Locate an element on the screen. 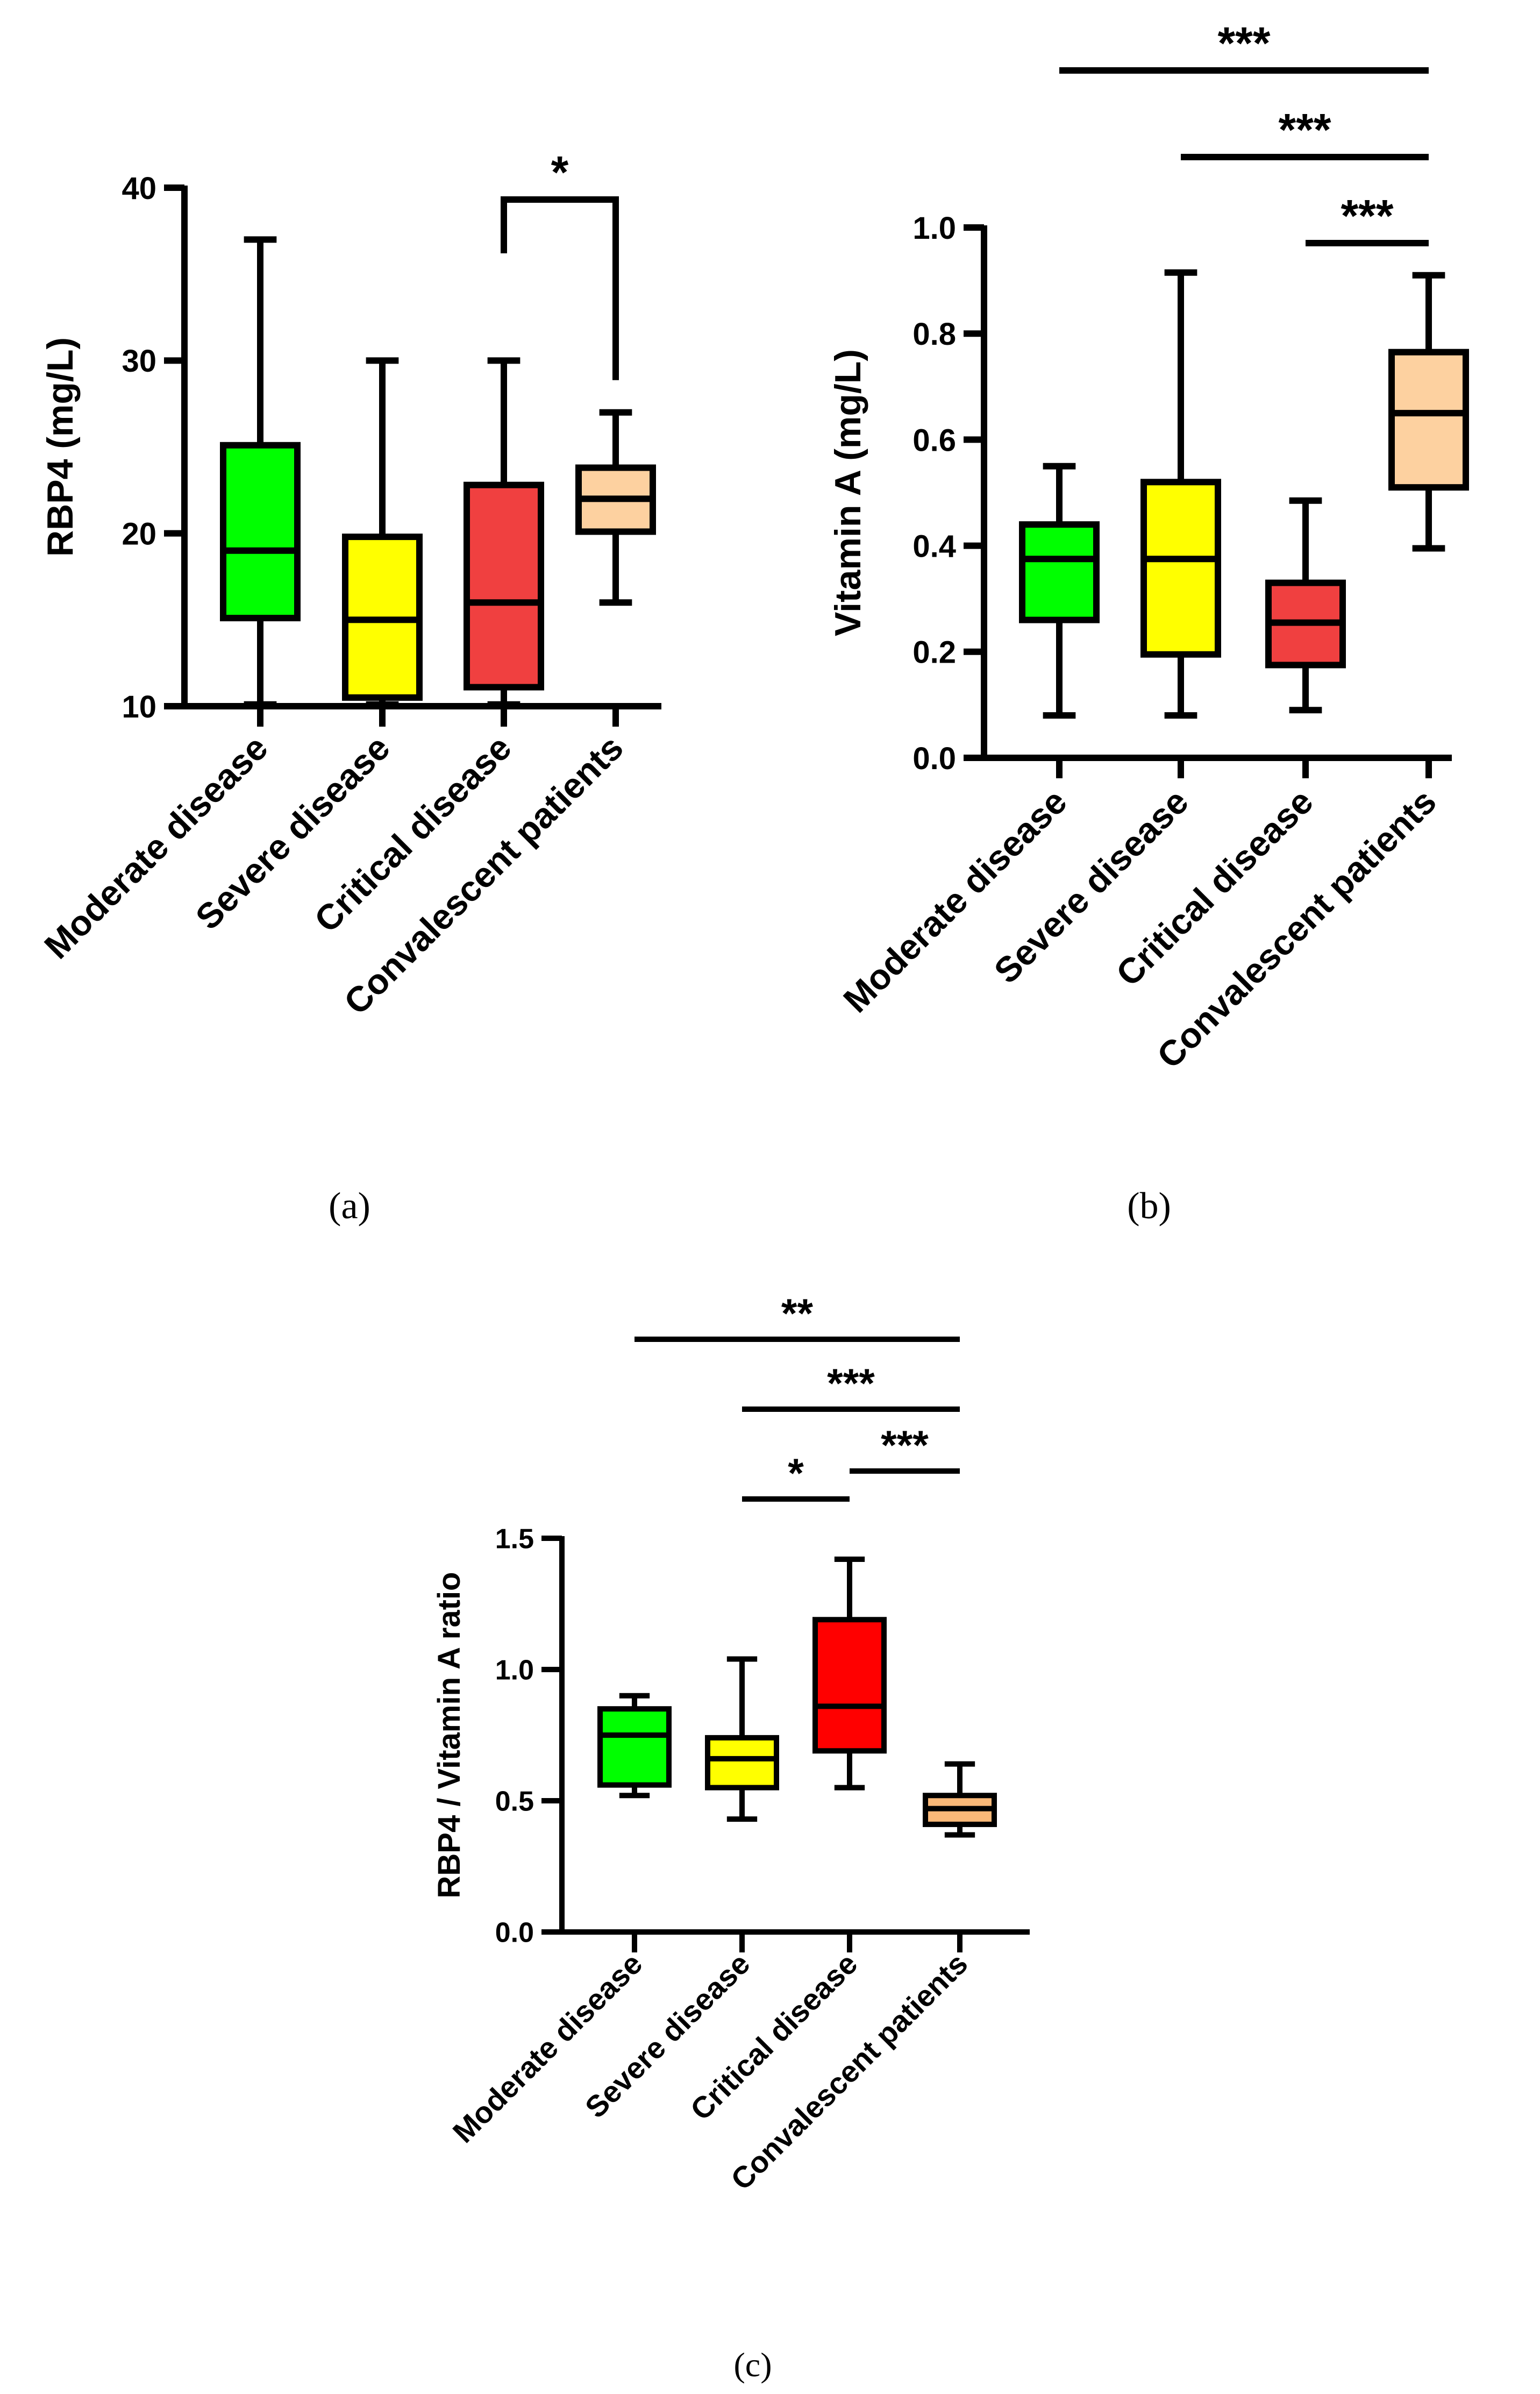 Image resolution: width=1540 pixels, height=2394 pixels. y-tick-label: 0.8 is located at coordinates (934, 334).